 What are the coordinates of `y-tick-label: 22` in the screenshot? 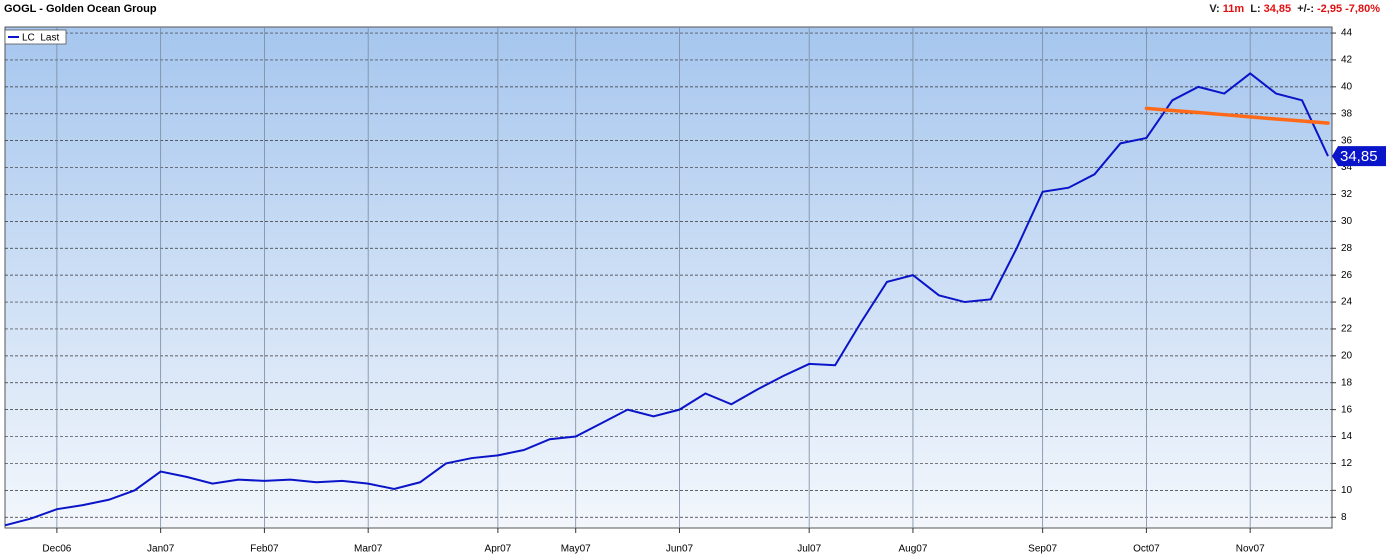 It's located at (1347, 329).